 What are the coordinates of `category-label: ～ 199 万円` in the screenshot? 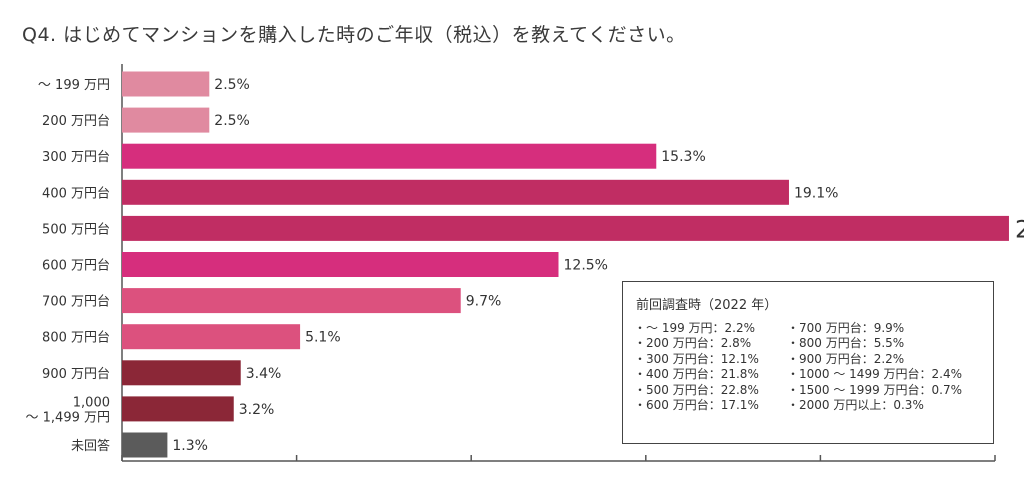 It's located at (74, 85).